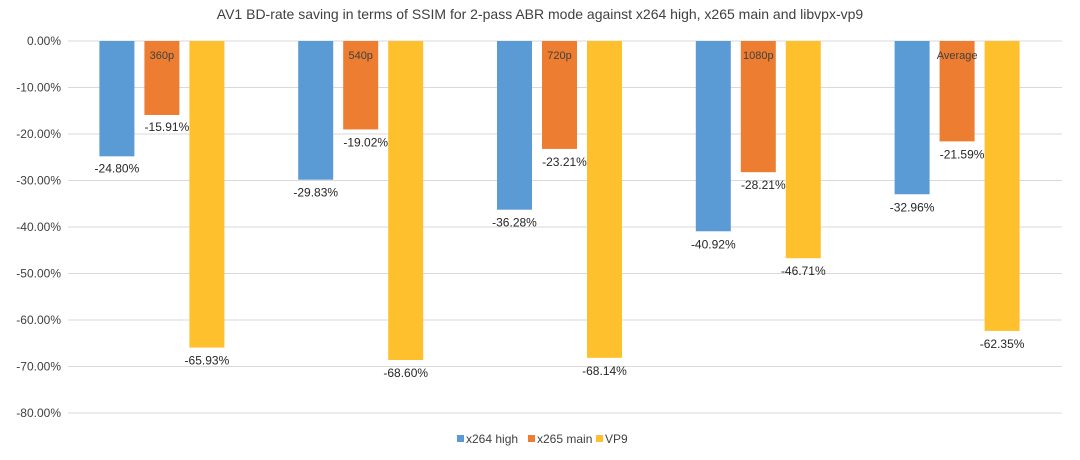  Describe the element at coordinates (604, 371) in the screenshot. I see `data-label: -68.14%` at that location.